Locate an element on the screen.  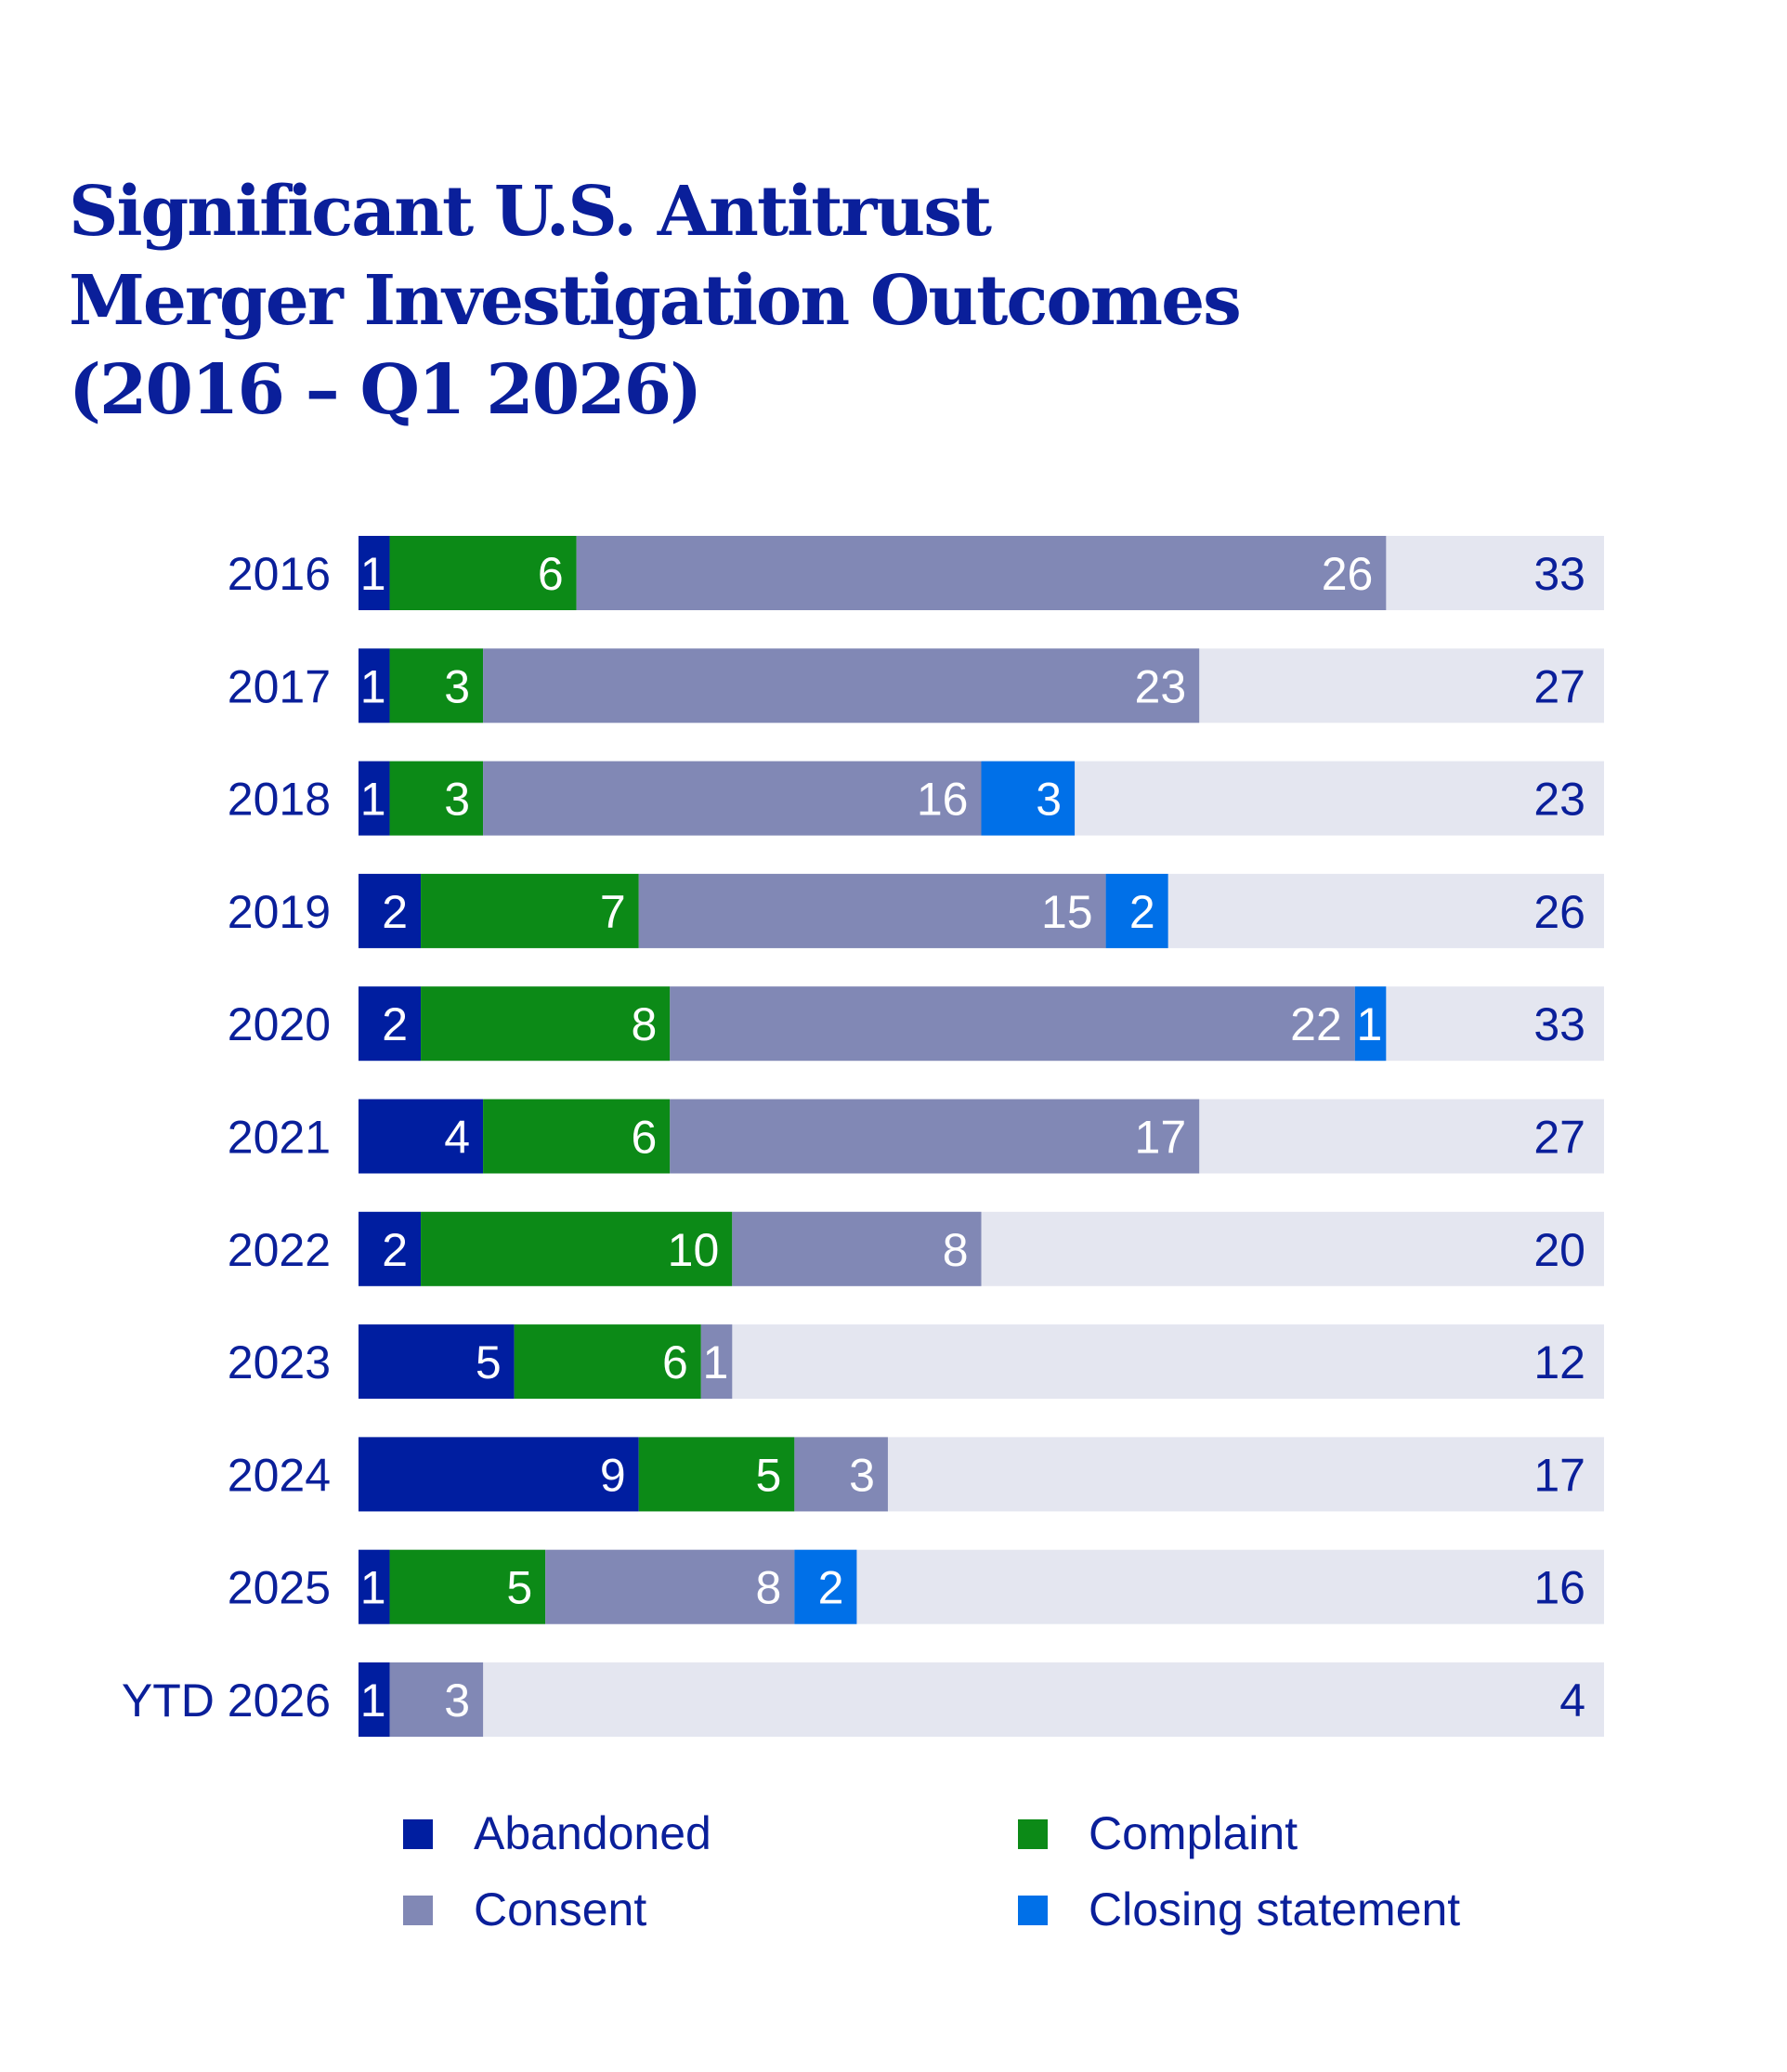
data-label: 7 is located at coordinates (613, 912).